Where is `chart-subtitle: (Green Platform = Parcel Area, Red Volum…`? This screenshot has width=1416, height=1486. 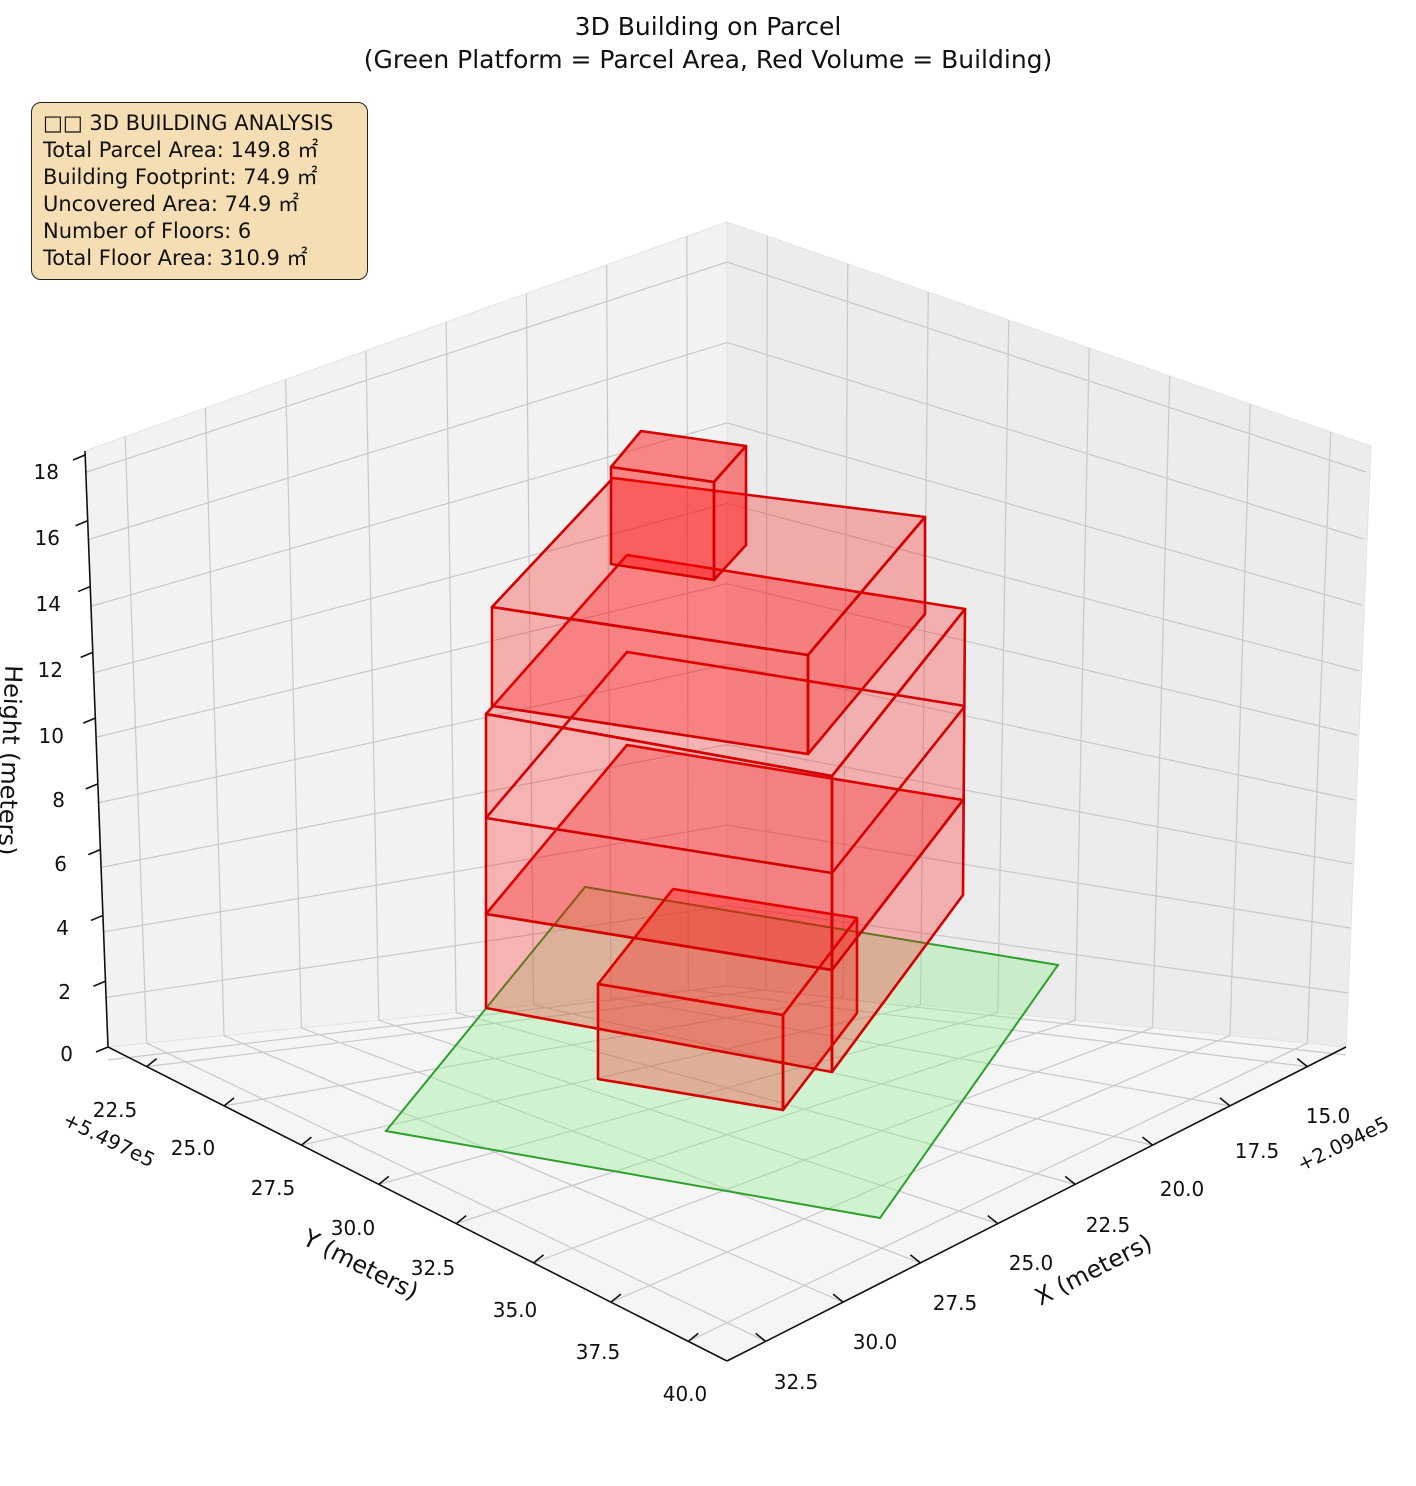
chart-subtitle: (Green Platform = Parcel Area, Red Volum… is located at coordinates (708, 59).